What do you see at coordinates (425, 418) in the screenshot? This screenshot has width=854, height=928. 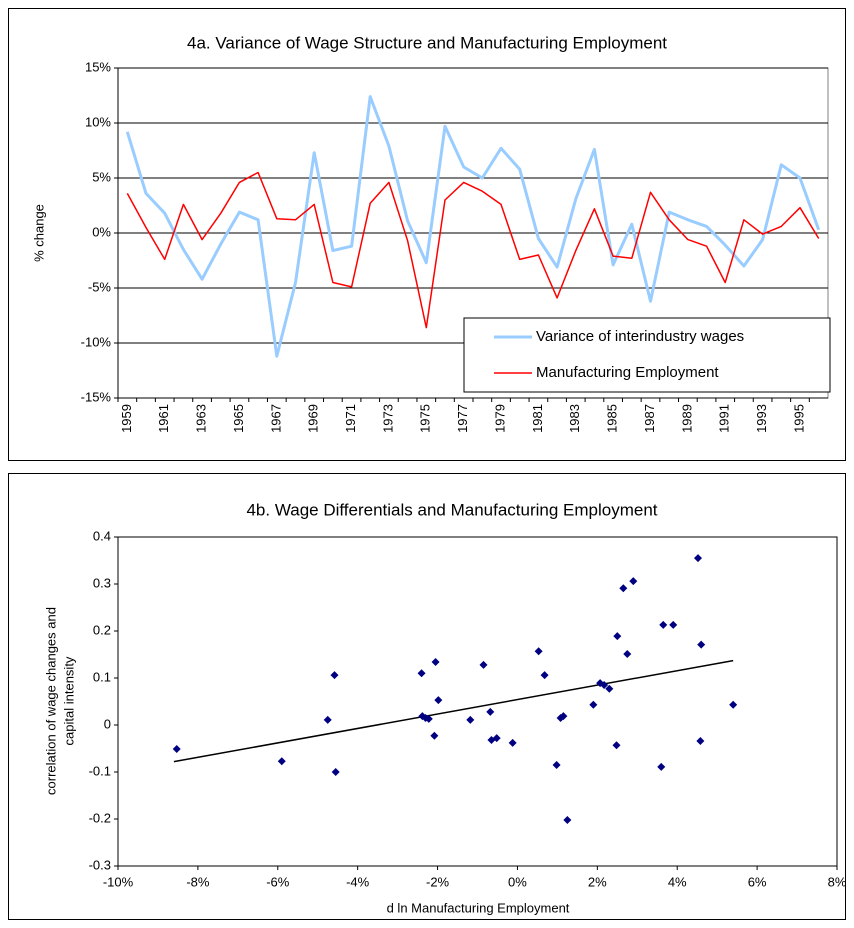 I see `x-tick-label: 1975` at bounding box center [425, 418].